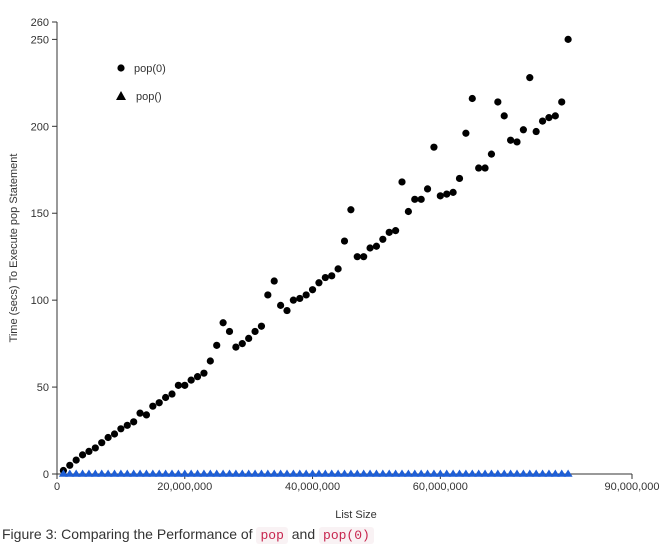 Image resolution: width=669 pixels, height=549 pixels. What do you see at coordinates (121, 95) in the screenshot?
I see `legend-marker-pop` at bounding box center [121, 95].